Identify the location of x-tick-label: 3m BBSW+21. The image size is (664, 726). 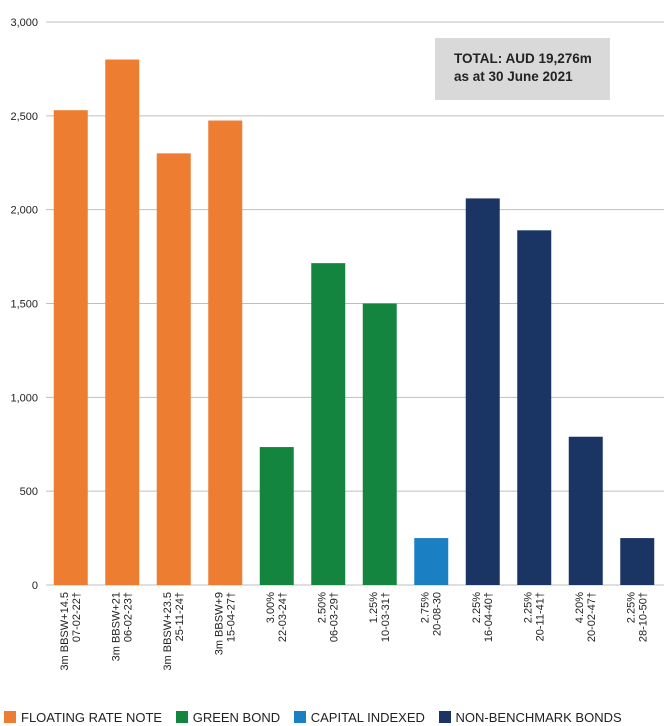
(116, 626).